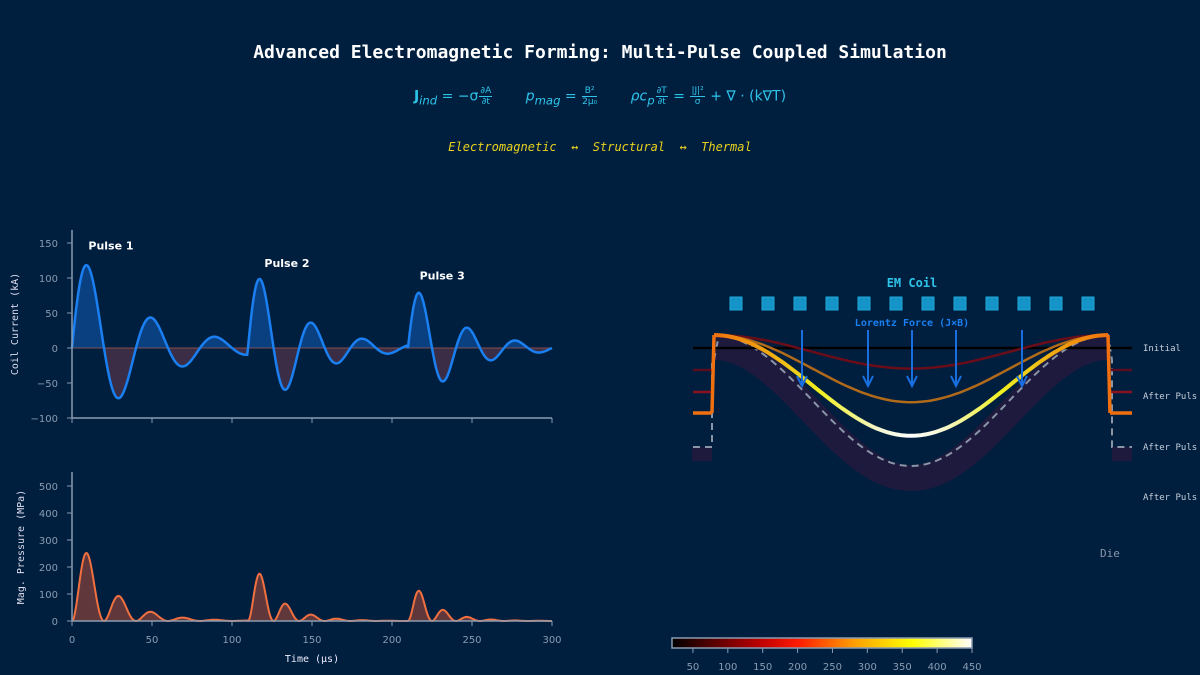 This screenshot has width=1200, height=675. Describe the element at coordinates (311, 640) in the screenshot. I see `x-tick-label: 150` at that location.